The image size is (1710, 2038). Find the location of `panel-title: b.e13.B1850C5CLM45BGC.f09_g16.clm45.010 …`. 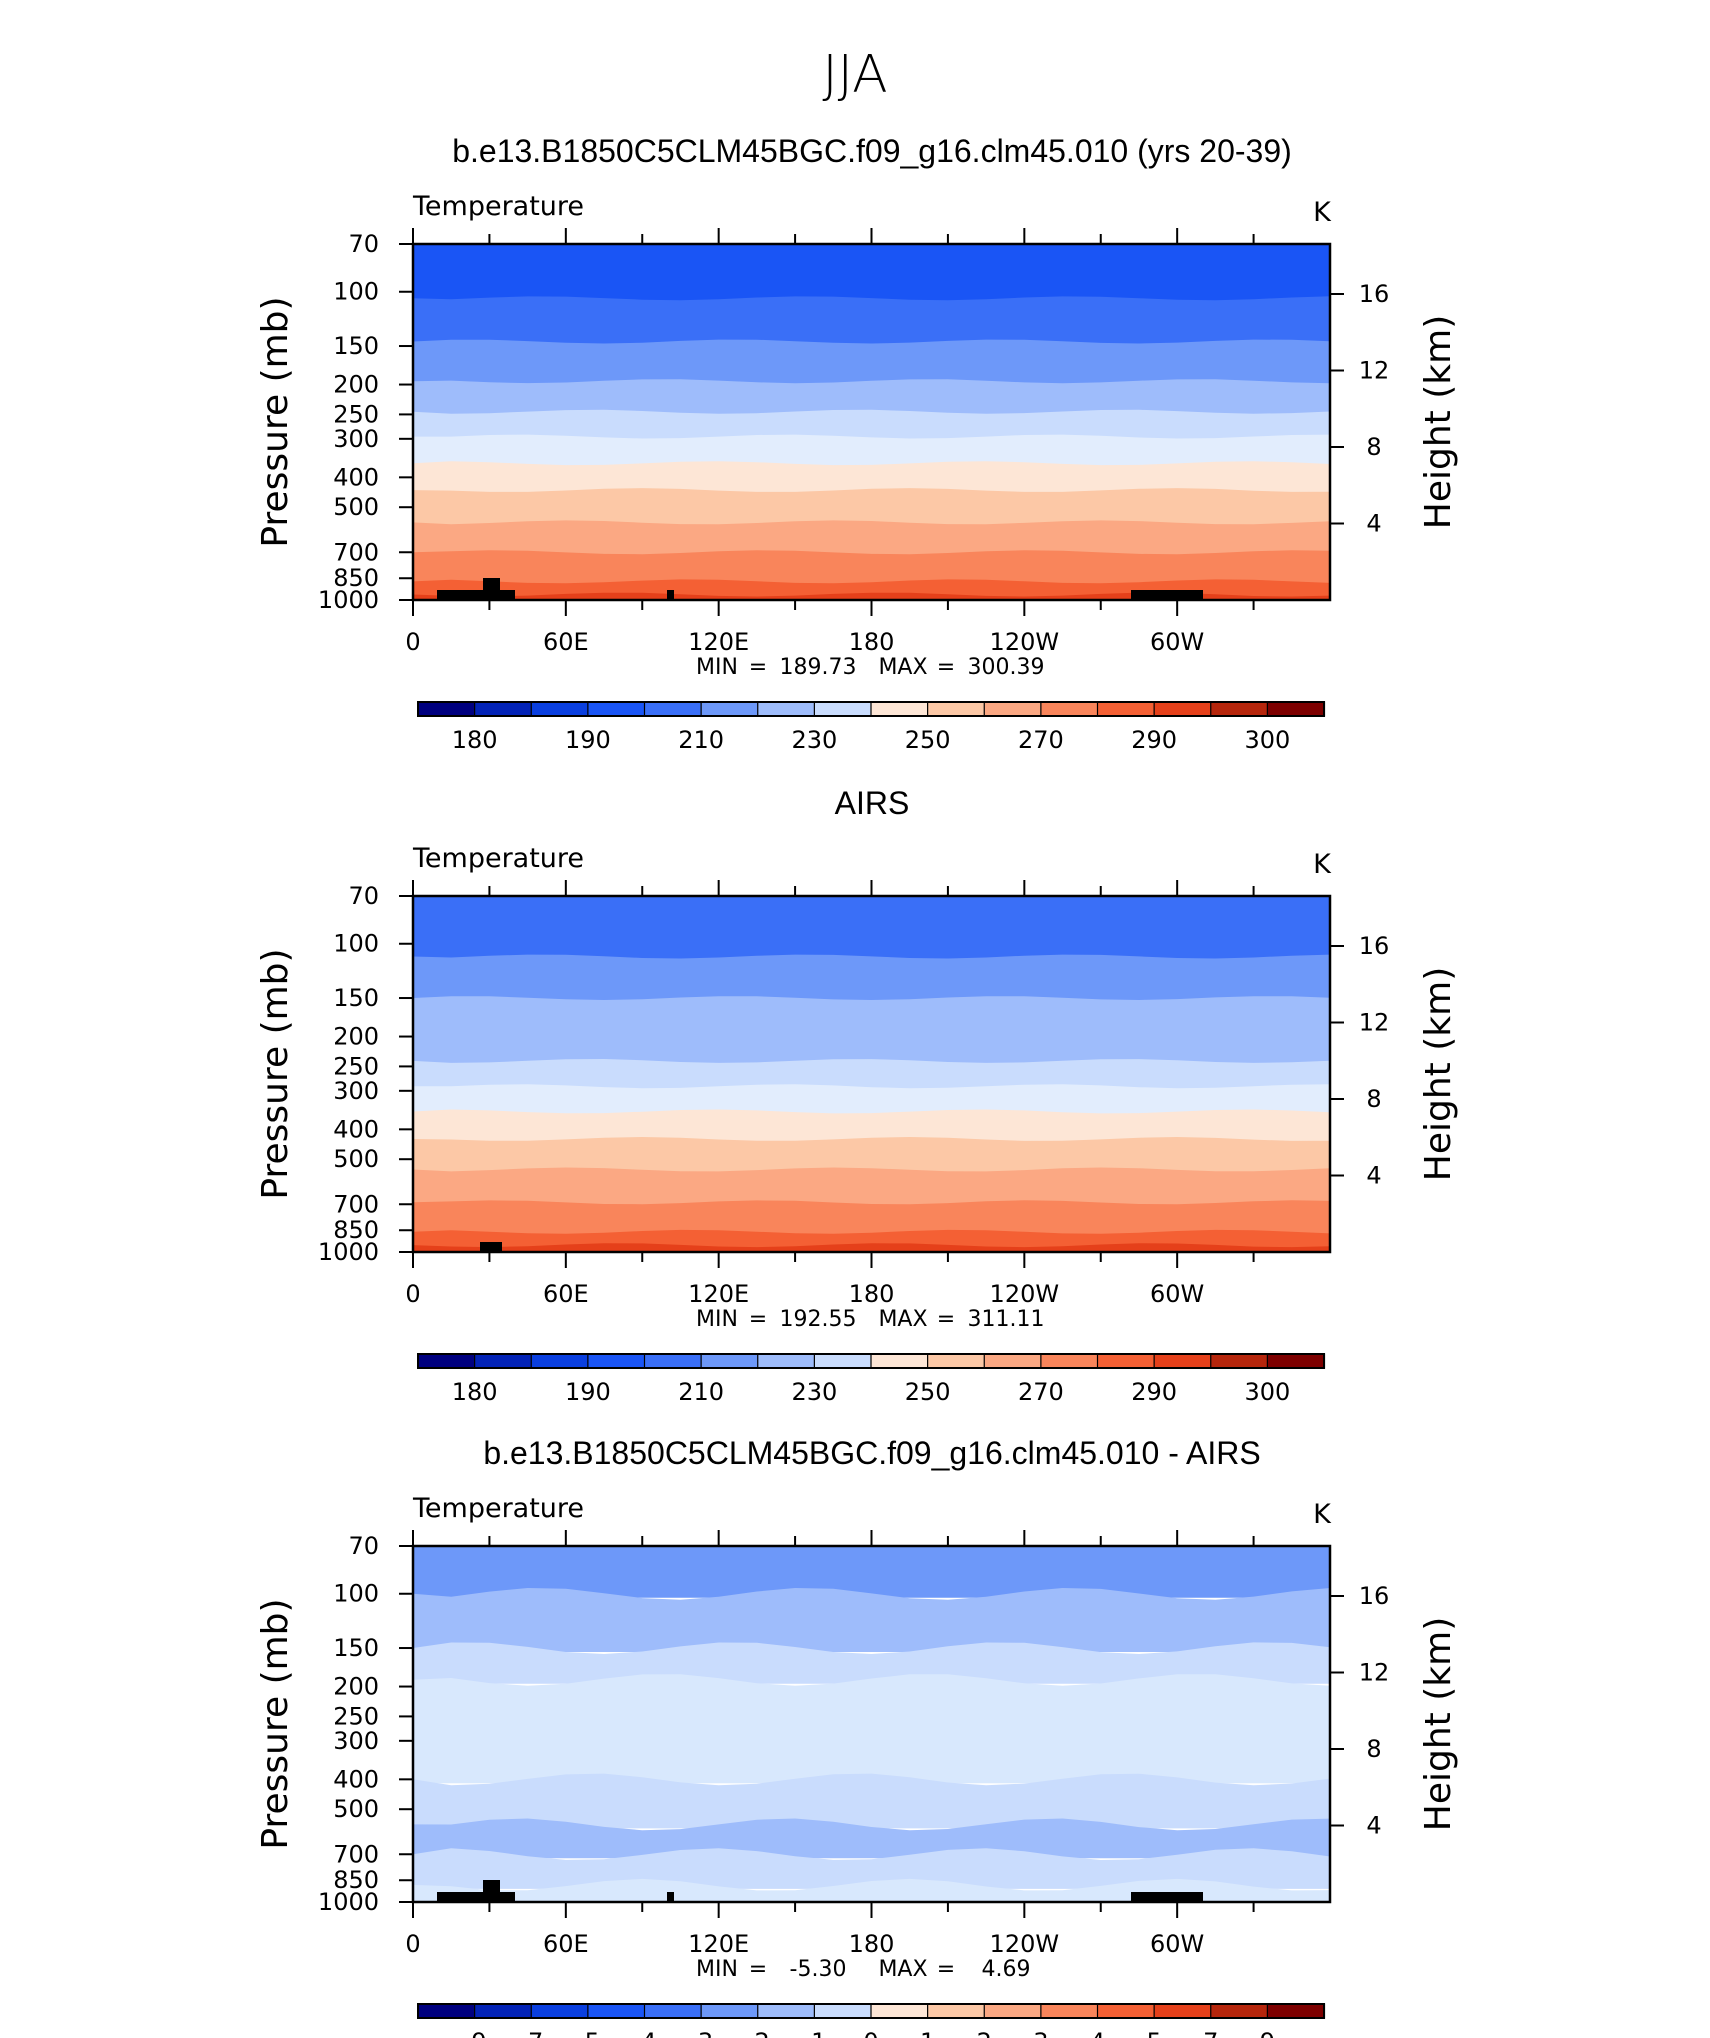

panel-title: b.e13.B1850C5CLM45BGC.f09_g16.clm45.010 … is located at coordinates (871, 1453).